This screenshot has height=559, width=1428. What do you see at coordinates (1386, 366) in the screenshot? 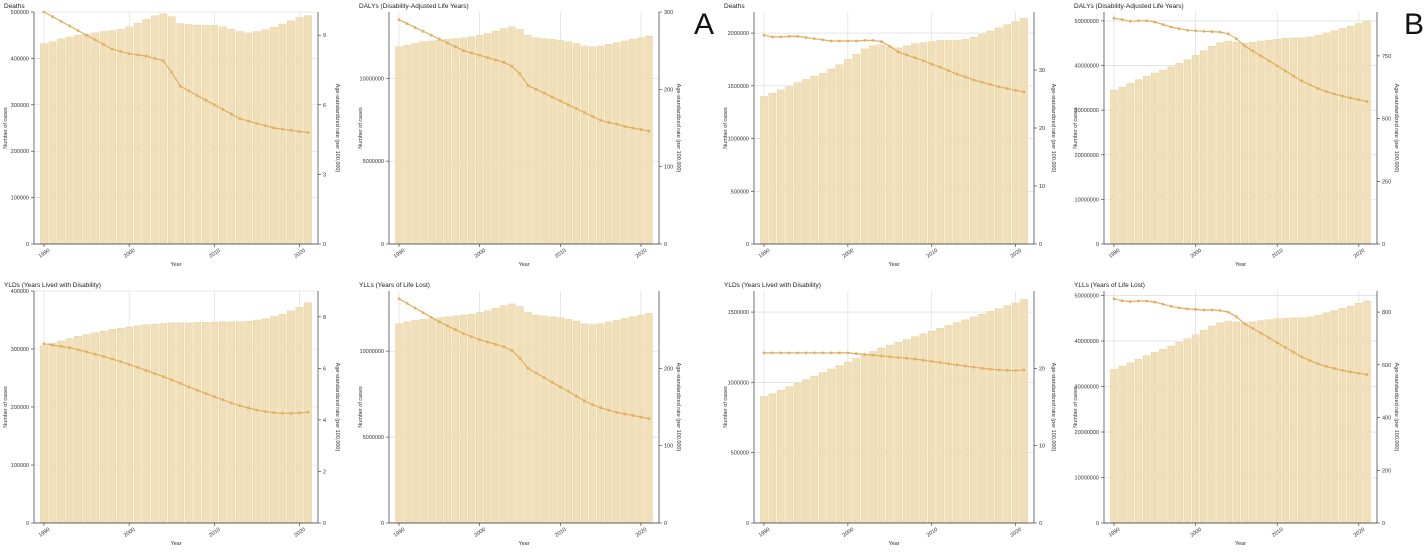
I see `tick-label-right: 600` at bounding box center [1386, 366].